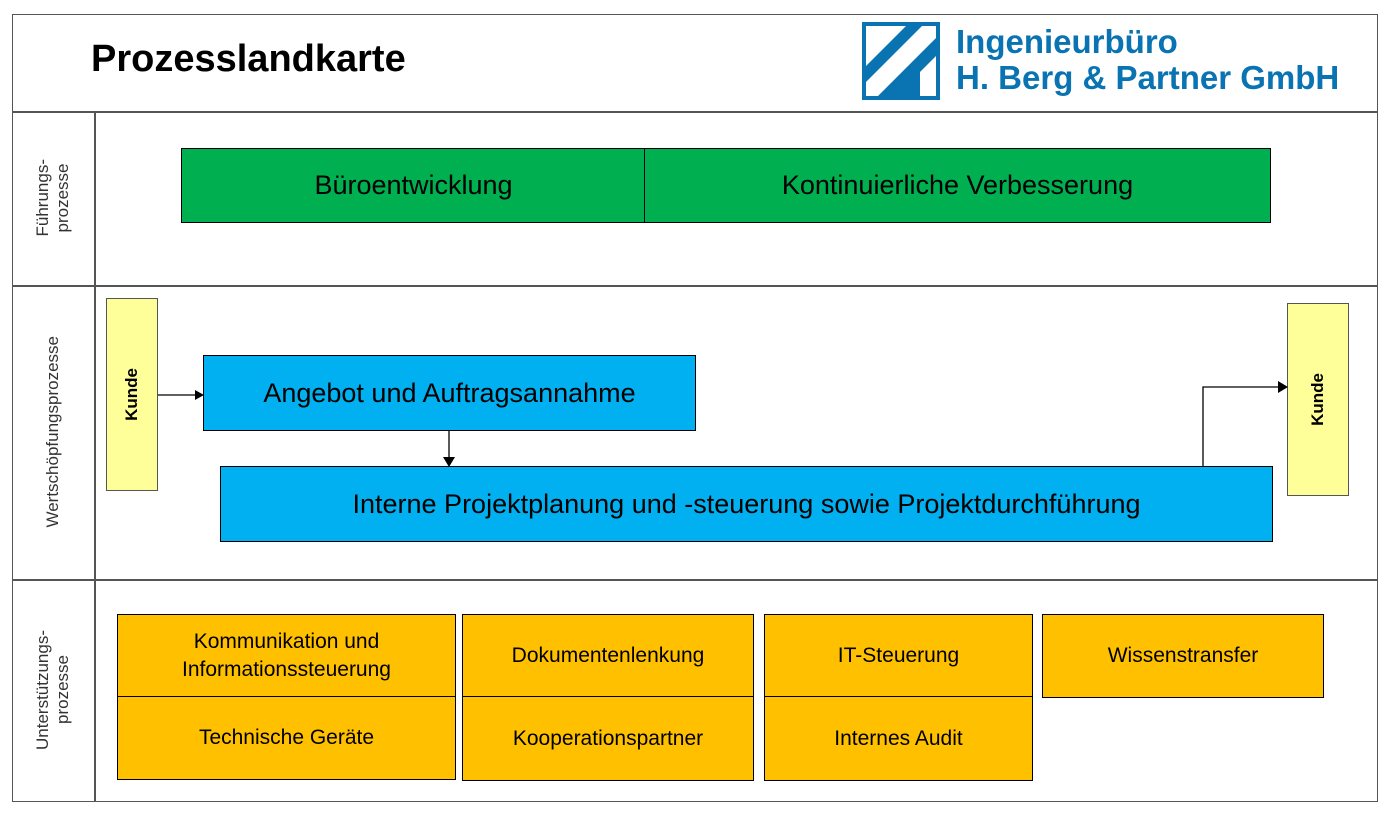 This screenshot has width=1391, height=813. I want to click on process-it-steuerung: IT-Steuerung, so click(898, 656).